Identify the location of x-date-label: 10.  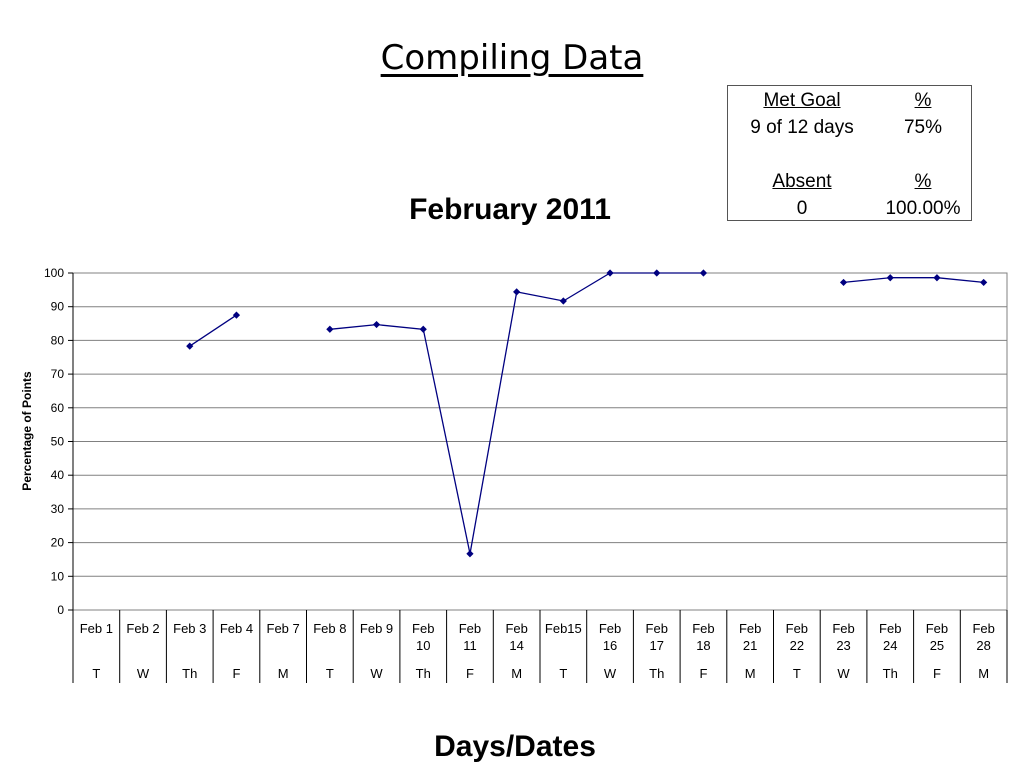
(423, 645).